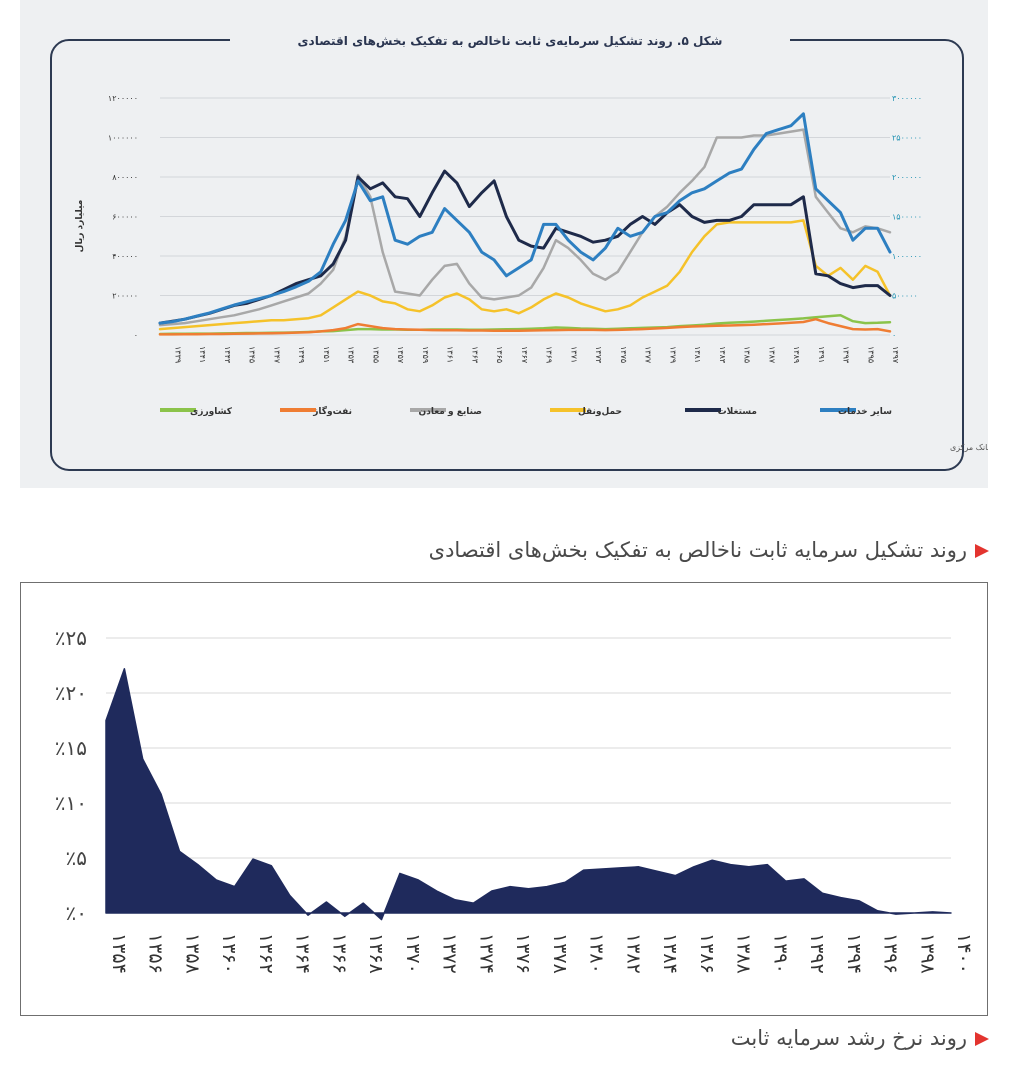  What do you see at coordinates (597, 953) in the screenshot?
I see `x-axis-tick-label: ۱۳۸۰` at bounding box center [597, 953].